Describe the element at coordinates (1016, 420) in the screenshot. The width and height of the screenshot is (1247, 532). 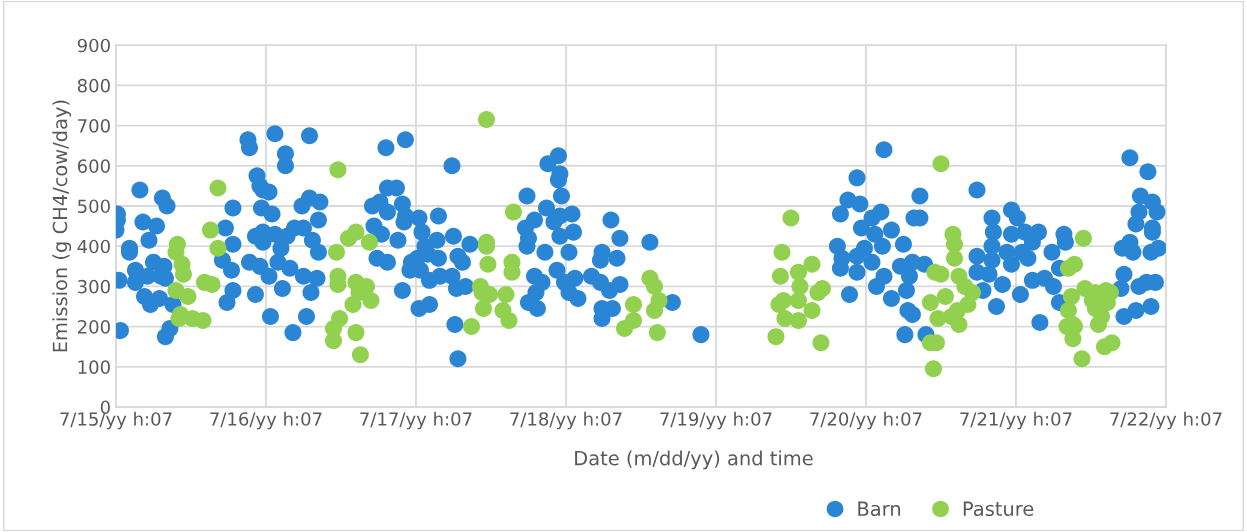
I see `x-tick-label: 7/21/yy h:07` at that location.